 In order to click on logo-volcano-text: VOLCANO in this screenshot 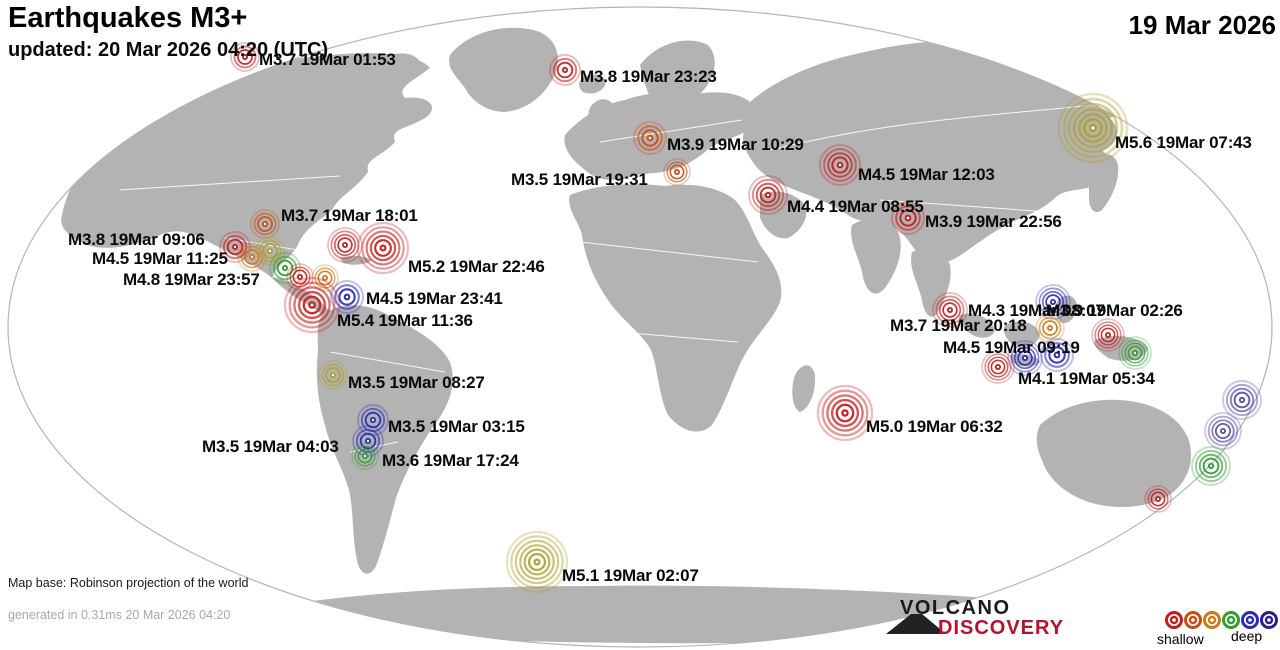, I will do `click(955, 608)`.